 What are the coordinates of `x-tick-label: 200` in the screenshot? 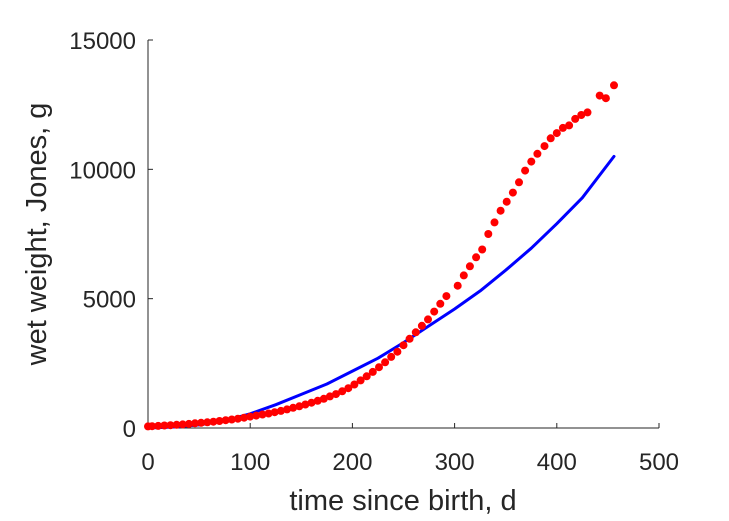 It's located at (352, 462).